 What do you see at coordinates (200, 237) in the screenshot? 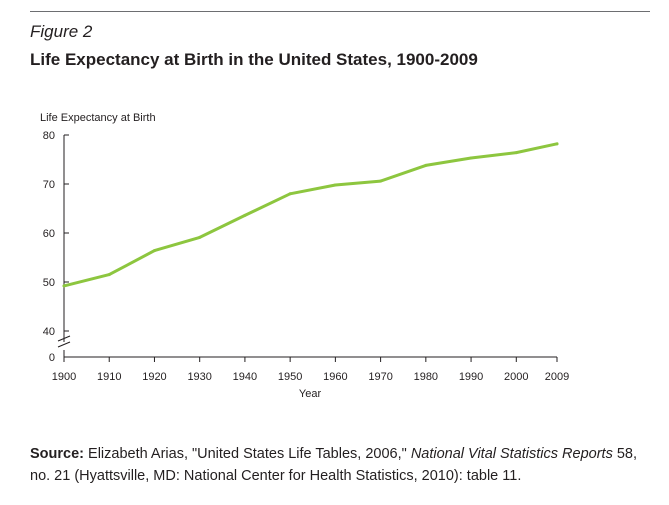
I see `data-point-1930` at bounding box center [200, 237].